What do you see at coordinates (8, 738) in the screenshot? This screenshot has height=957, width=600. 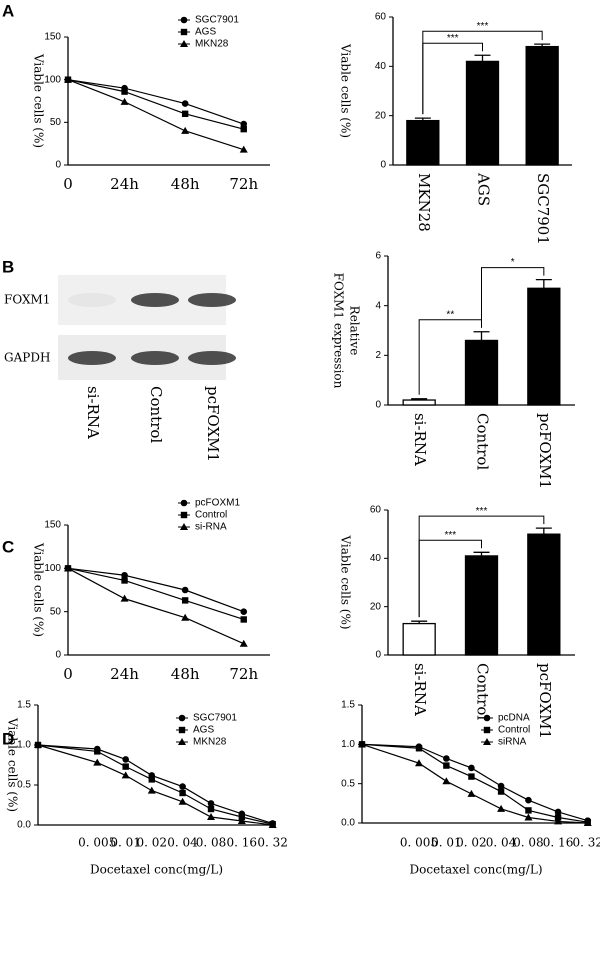 I see `panel-letter: D` at bounding box center [8, 738].